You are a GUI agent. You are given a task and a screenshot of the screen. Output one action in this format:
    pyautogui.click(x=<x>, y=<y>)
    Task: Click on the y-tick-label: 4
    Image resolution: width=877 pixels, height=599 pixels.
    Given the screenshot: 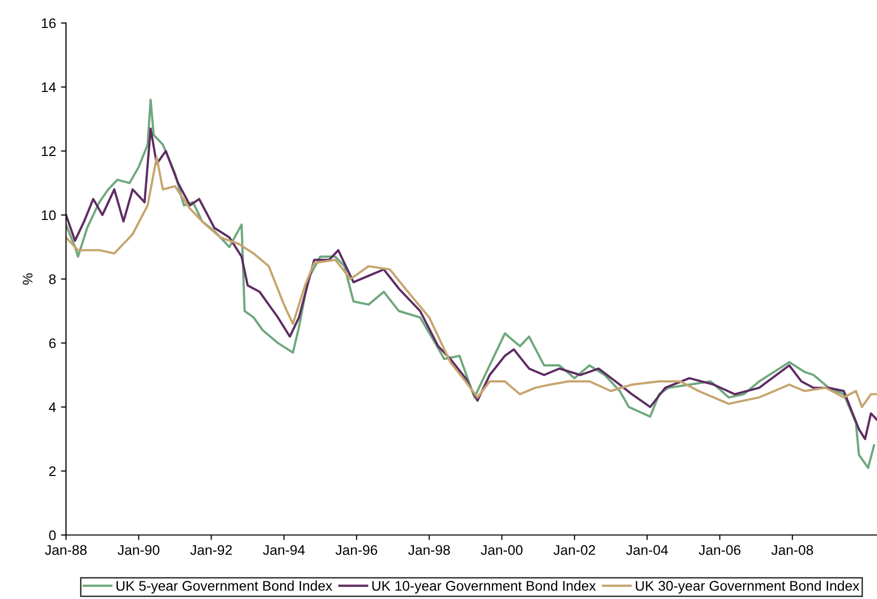 What is the action you would take?
    pyautogui.click(x=52, y=407)
    